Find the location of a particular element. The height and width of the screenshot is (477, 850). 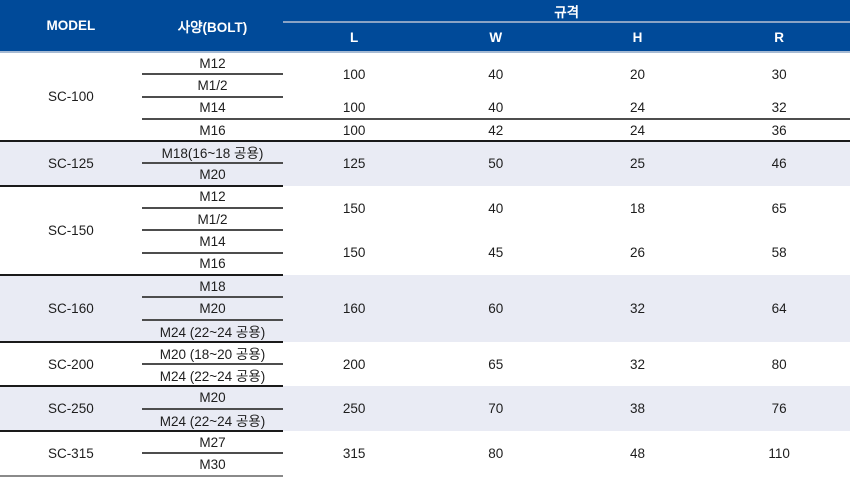

table-row: SC-200 M20 (18~20 공용) 200 65 32 80 is located at coordinates (425, 364).